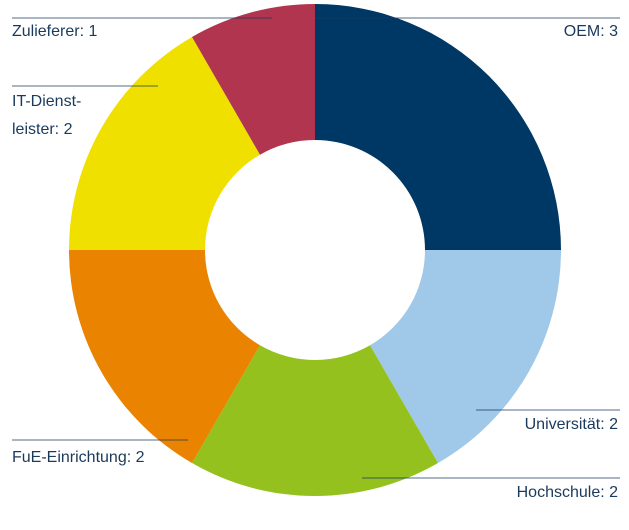 This screenshot has height=530, width=629. Describe the element at coordinates (54, 31) in the screenshot. I see `data-label: Zulieferer: 1` at that location.